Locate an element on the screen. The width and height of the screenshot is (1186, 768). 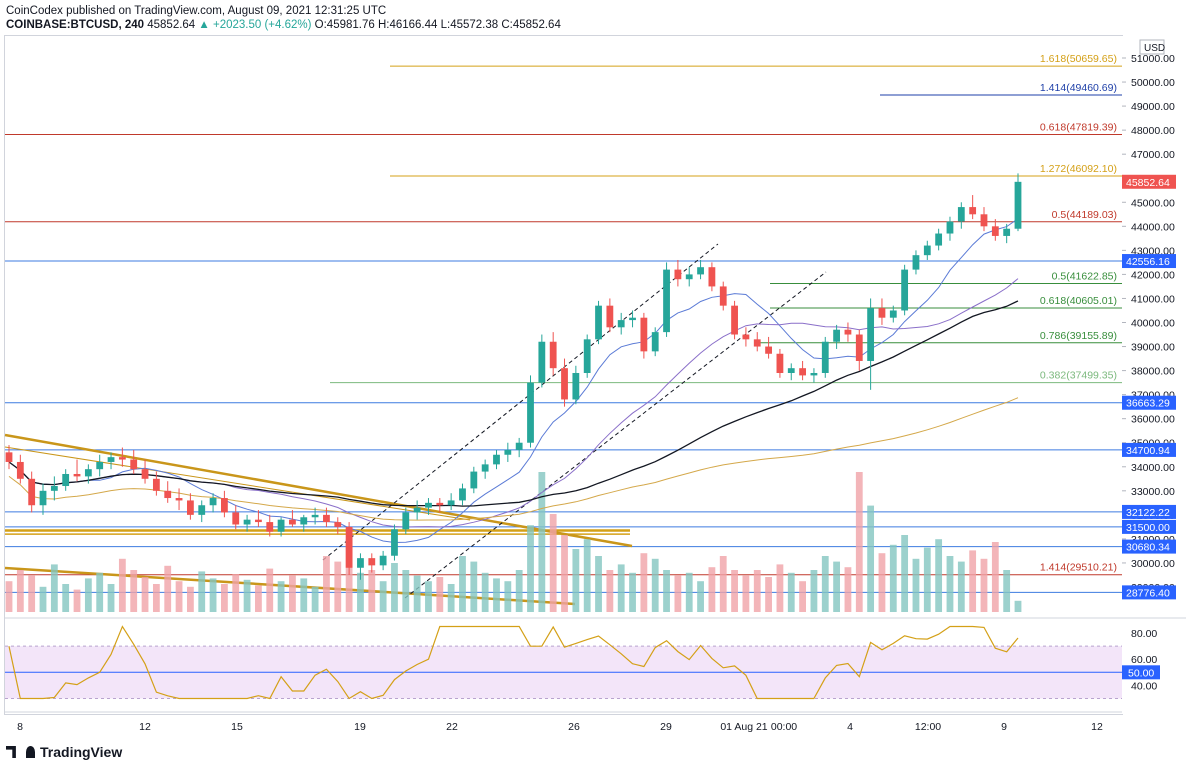
price-tick-label: 40000.00 is located at coordinates (1153, 324).